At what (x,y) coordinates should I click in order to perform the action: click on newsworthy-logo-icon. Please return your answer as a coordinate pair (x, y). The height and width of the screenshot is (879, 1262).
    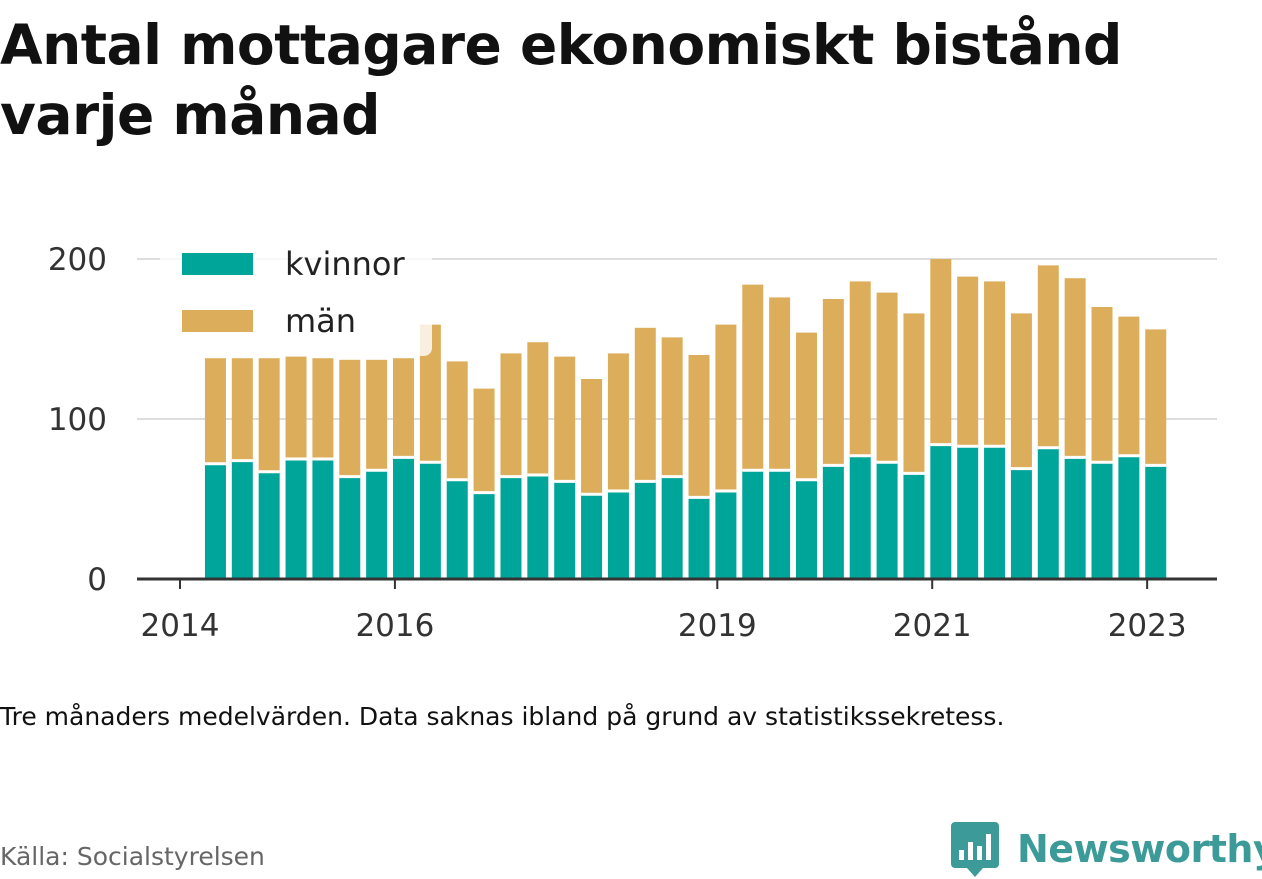
    Looking at the image, I should click on (975, 849).